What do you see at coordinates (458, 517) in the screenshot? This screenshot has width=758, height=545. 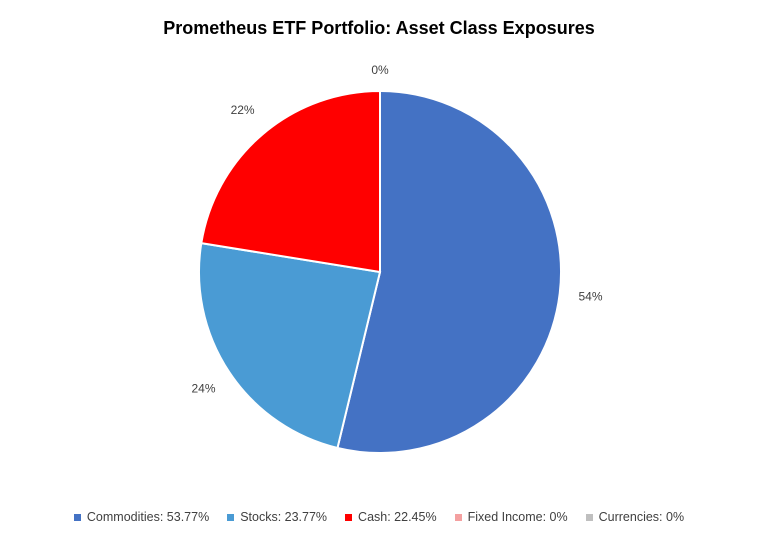 I see `legend-swatch-fixed-income` at bounding box center [458, 517].